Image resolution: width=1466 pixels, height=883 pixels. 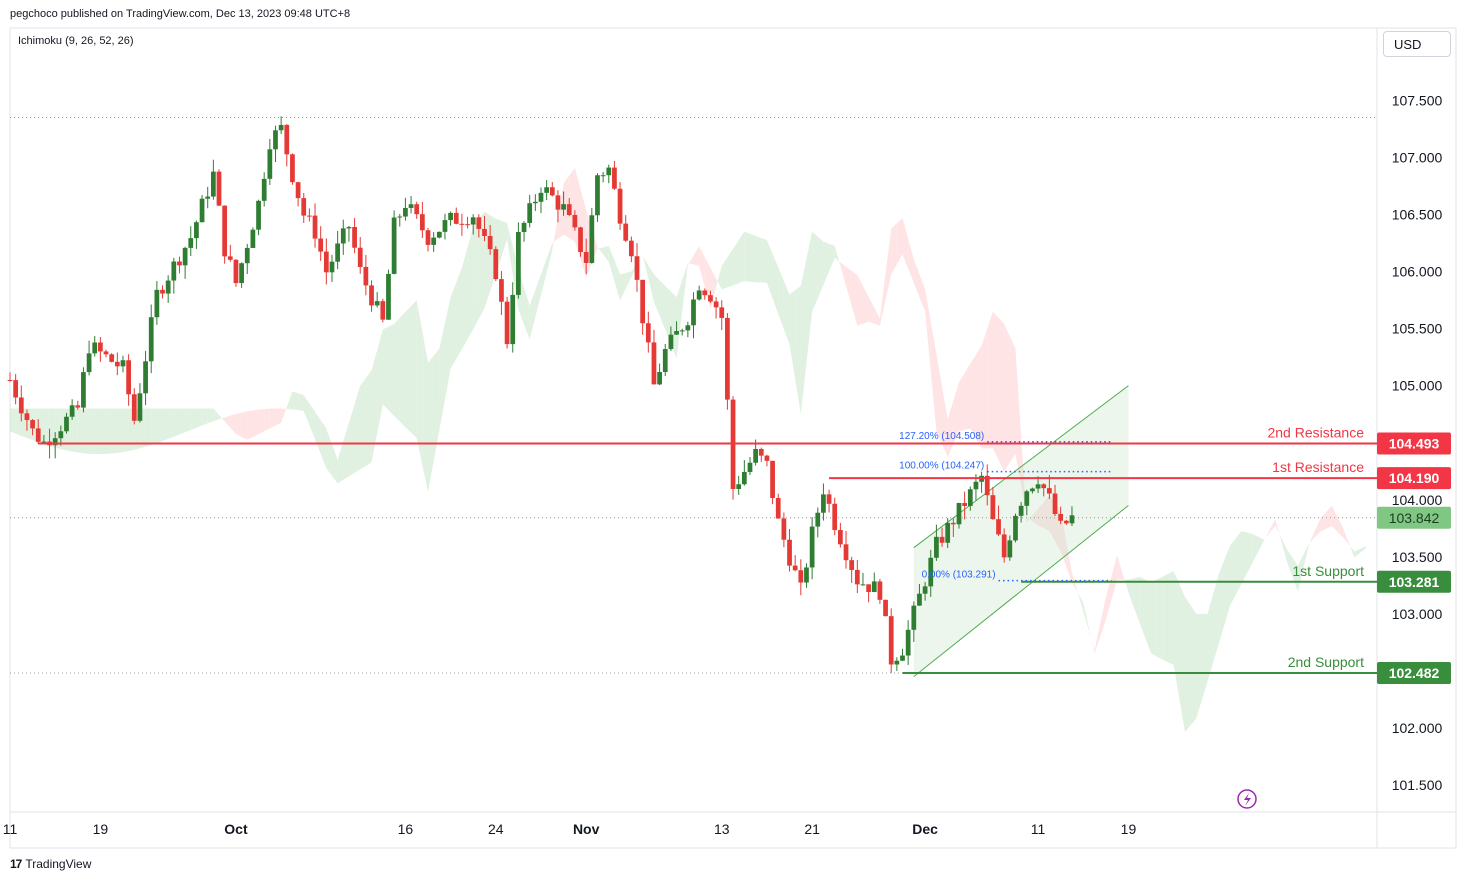 I want to click on ascending-channel, so click(x=1021, y=531).